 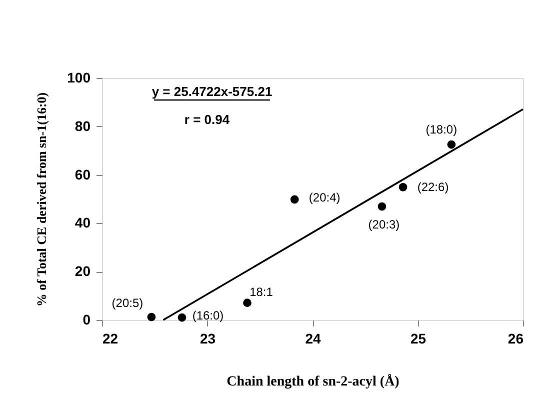 What do you see at coordinates (262, 291) in the screenshot?
I see `annotation: 18:1` at bounding box center [262, 291].